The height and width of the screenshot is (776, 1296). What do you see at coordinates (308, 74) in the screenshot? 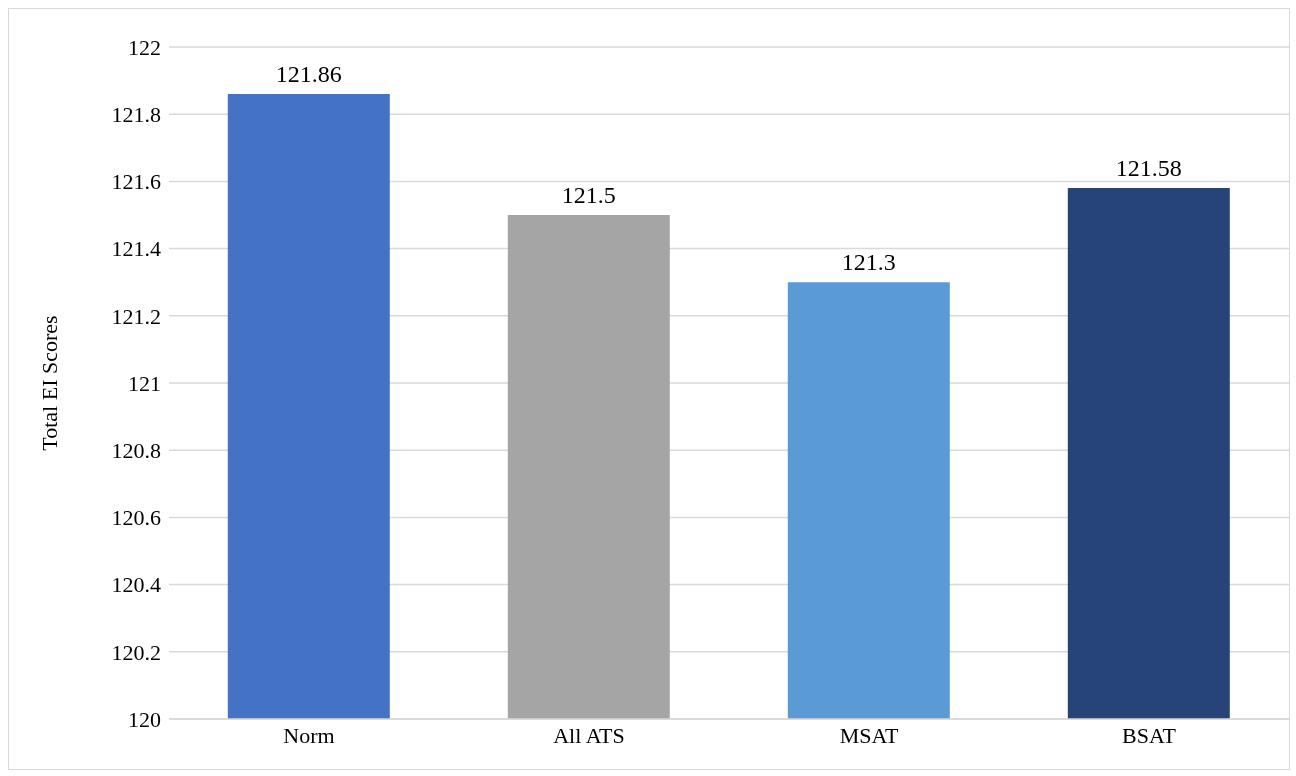
I see `data-label: 121.86` at bounding box center [308, 74].